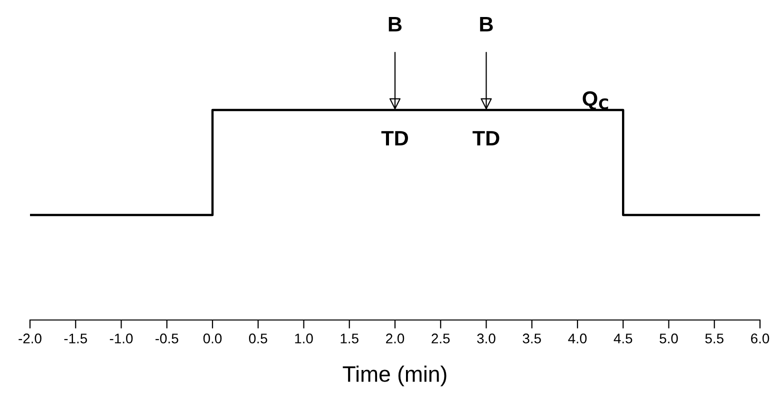 This screenshot has height=414, width=780. I want to click on x-tick-label: 1.0, so click(304, 339).